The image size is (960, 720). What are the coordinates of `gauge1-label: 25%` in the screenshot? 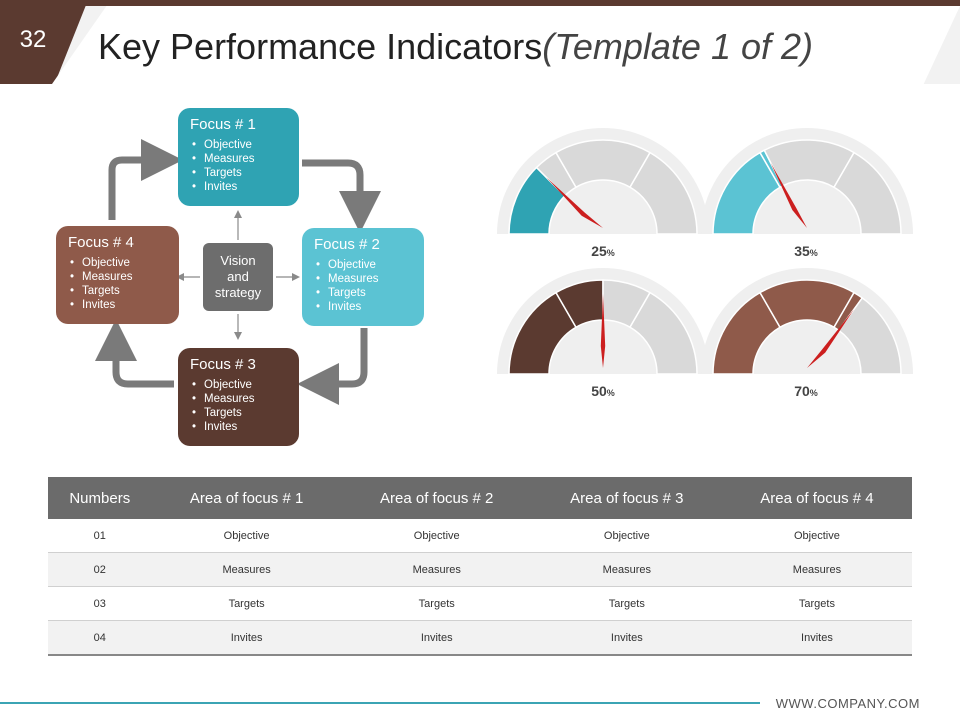 It's located at (603, 251).